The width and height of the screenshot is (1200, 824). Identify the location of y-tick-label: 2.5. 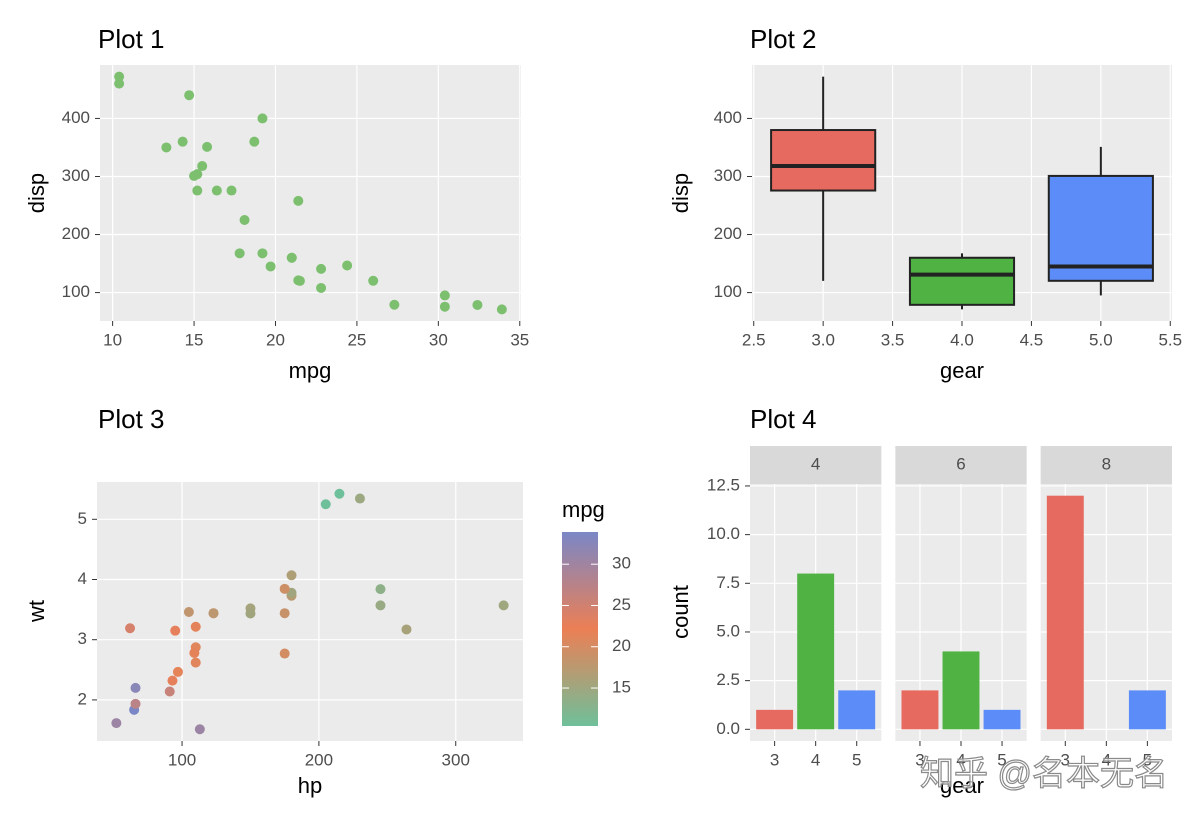
(728, 679).